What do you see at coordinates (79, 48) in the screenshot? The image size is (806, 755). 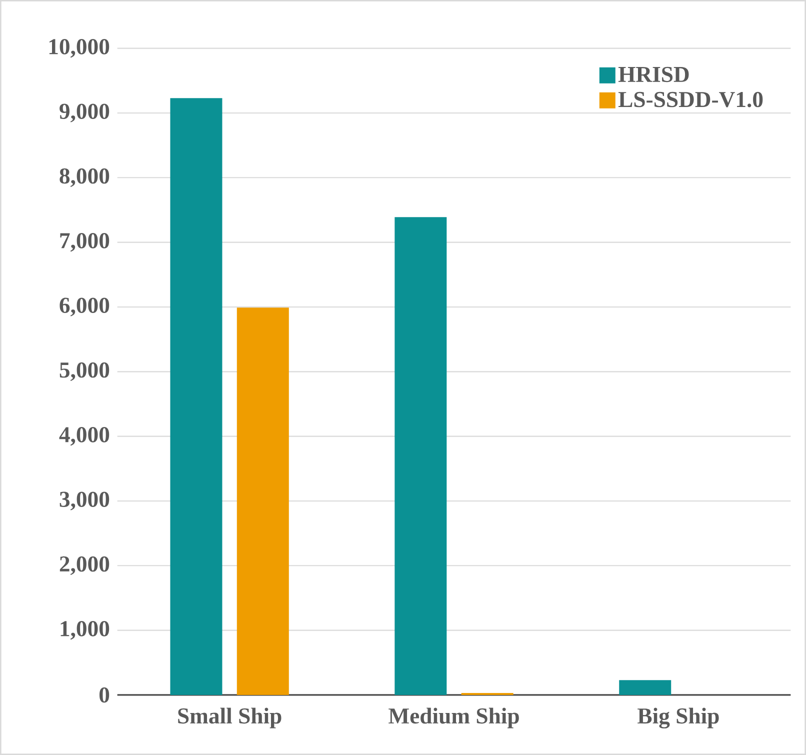 I see `y-tick-label: 10,000` at bounding box center [79, 48].